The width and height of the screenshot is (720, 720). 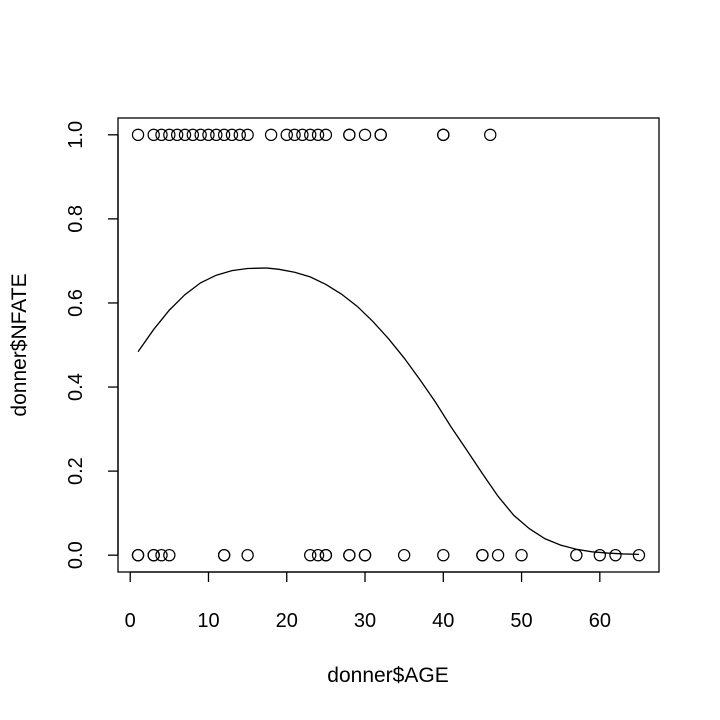 I want to click on x-tick-label: 60, so click(x=600, y=621).